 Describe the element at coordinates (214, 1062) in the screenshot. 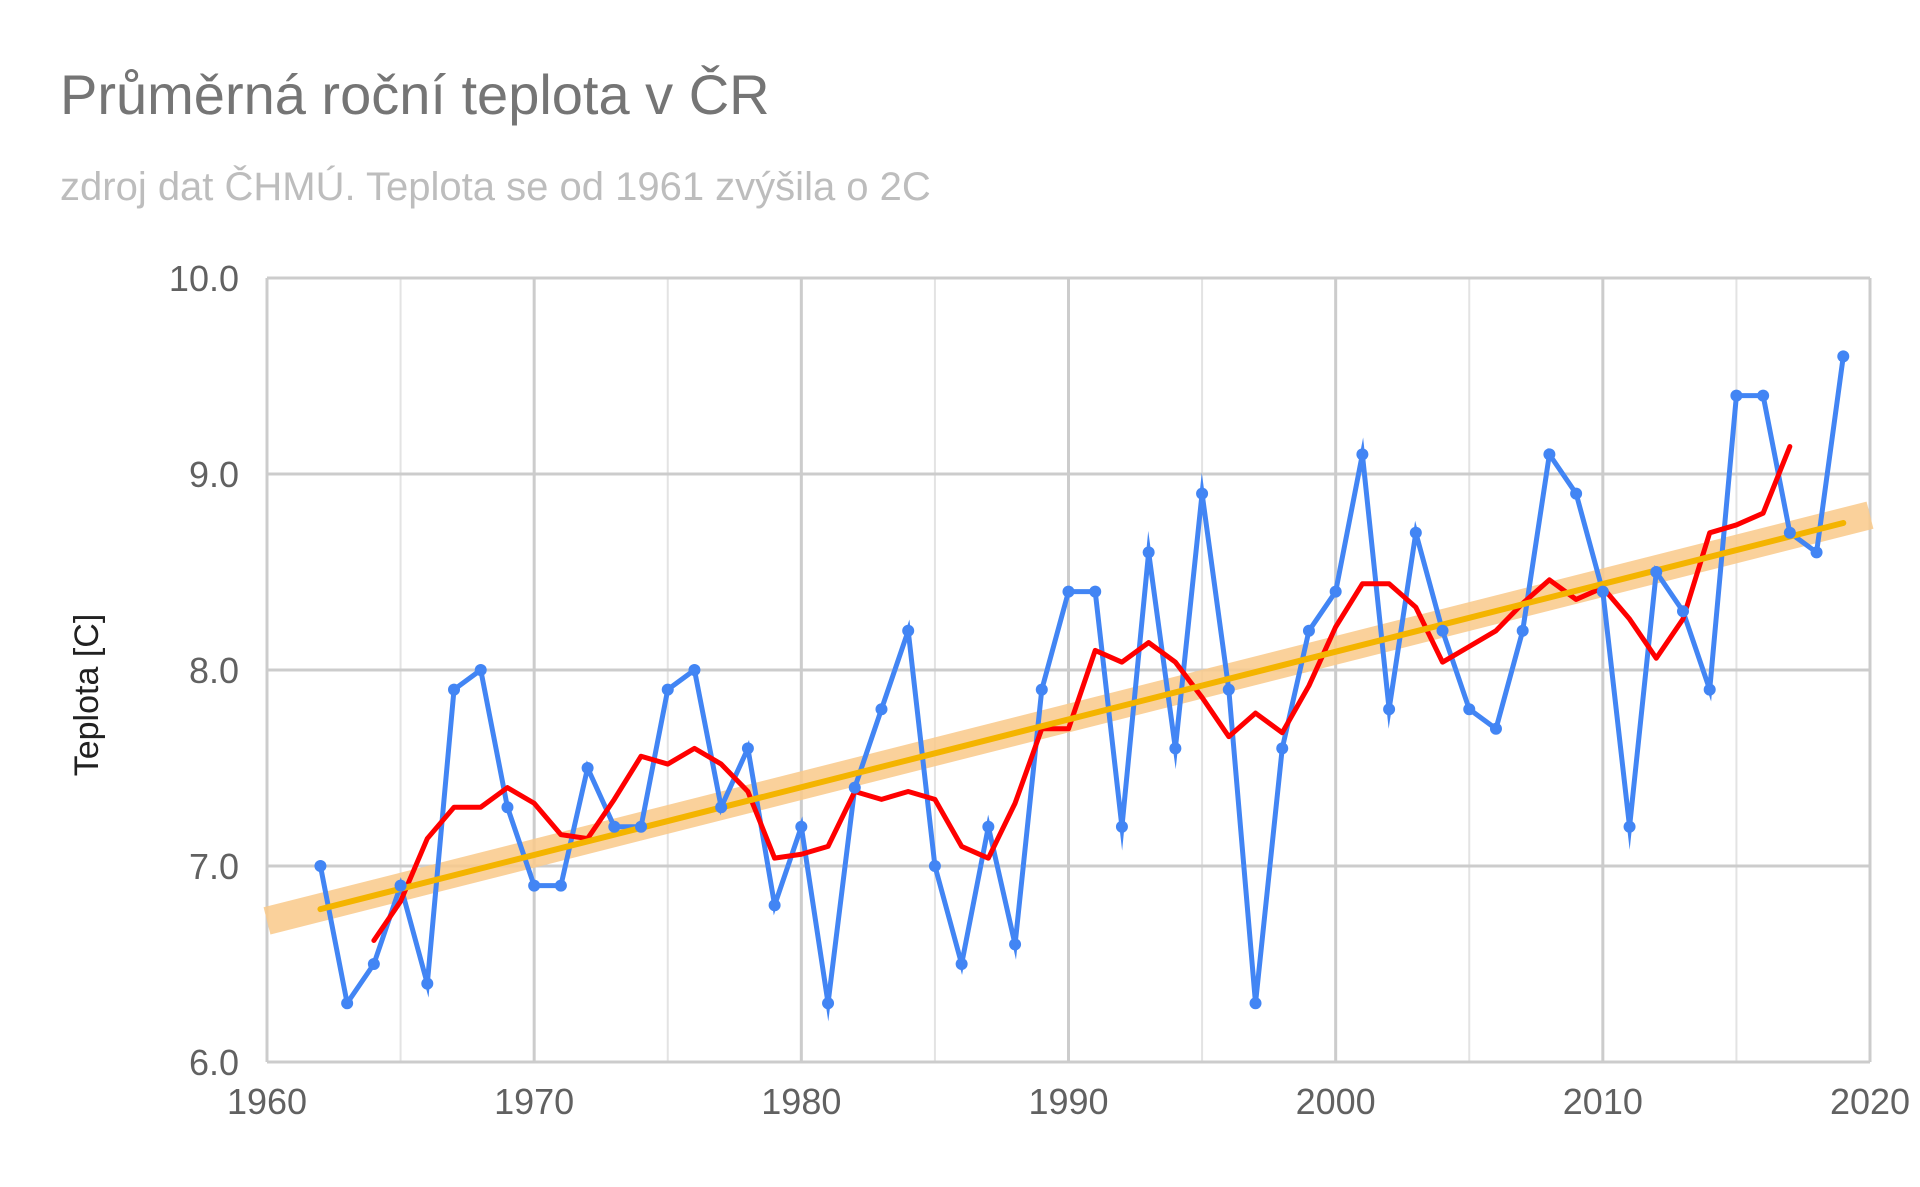

I see `y-tick-label: 6.0` at that location.